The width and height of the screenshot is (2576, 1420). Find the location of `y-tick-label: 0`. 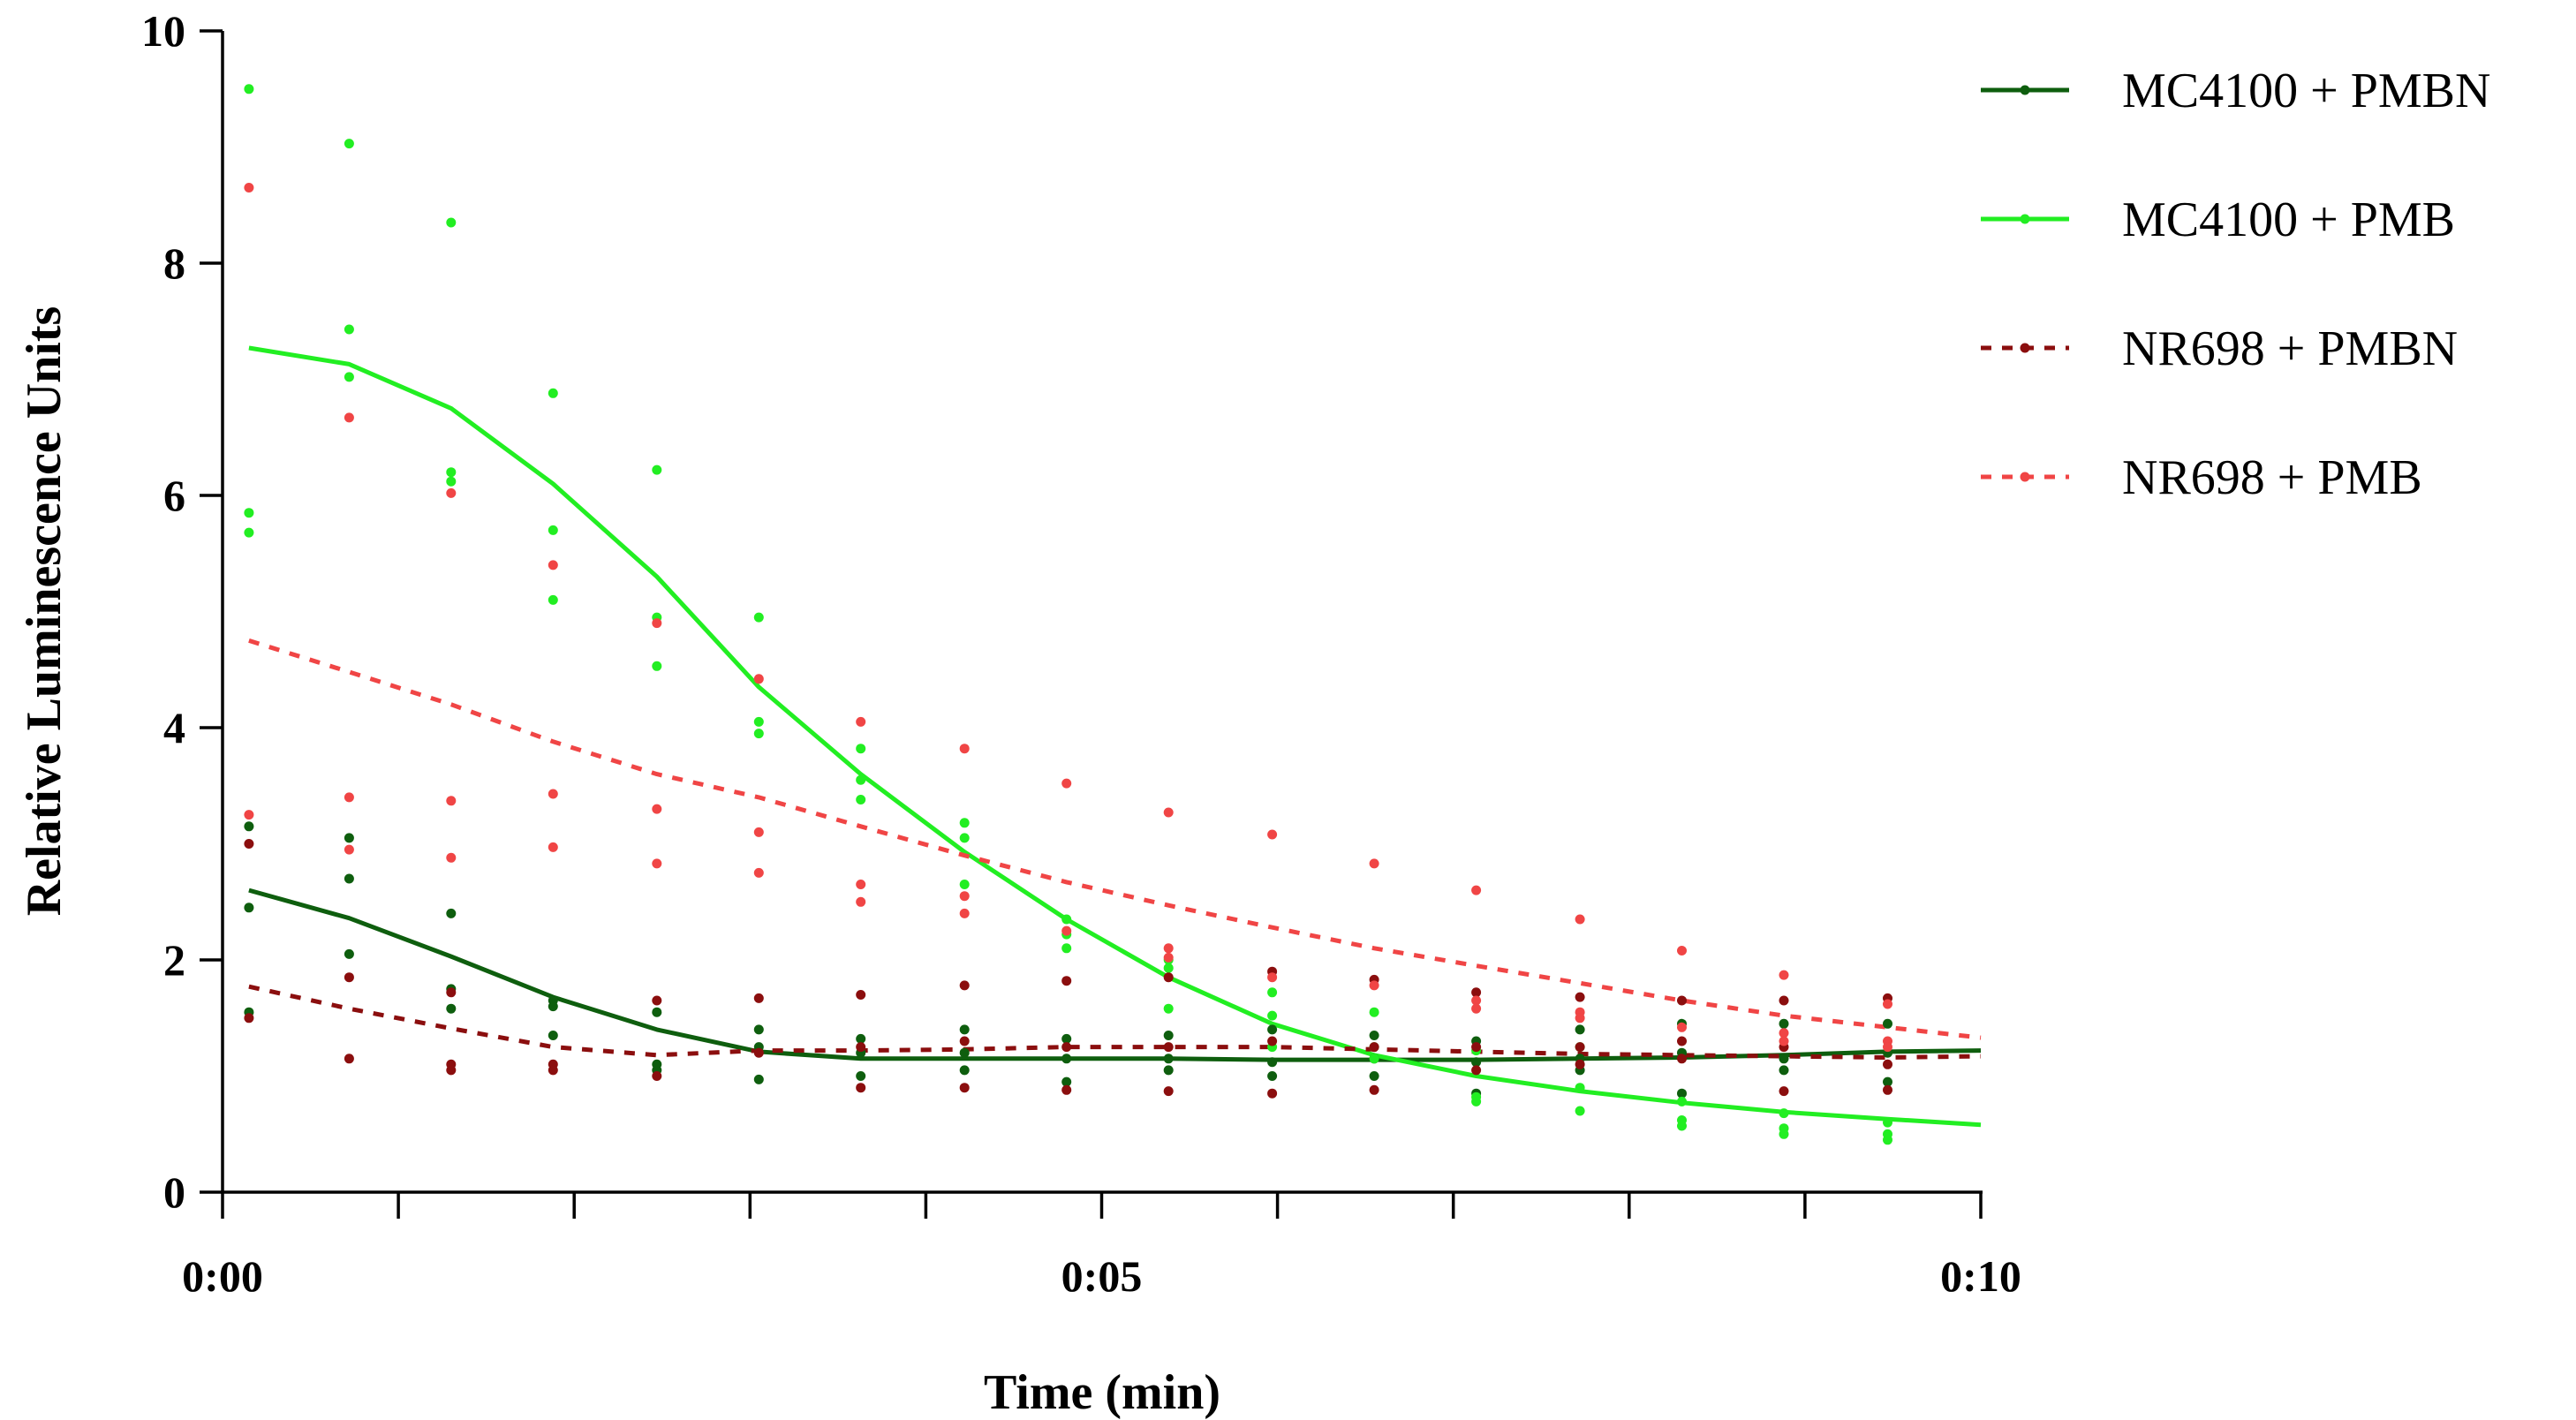

y-tick-label: 0 is located at coordinates (174, 1192).